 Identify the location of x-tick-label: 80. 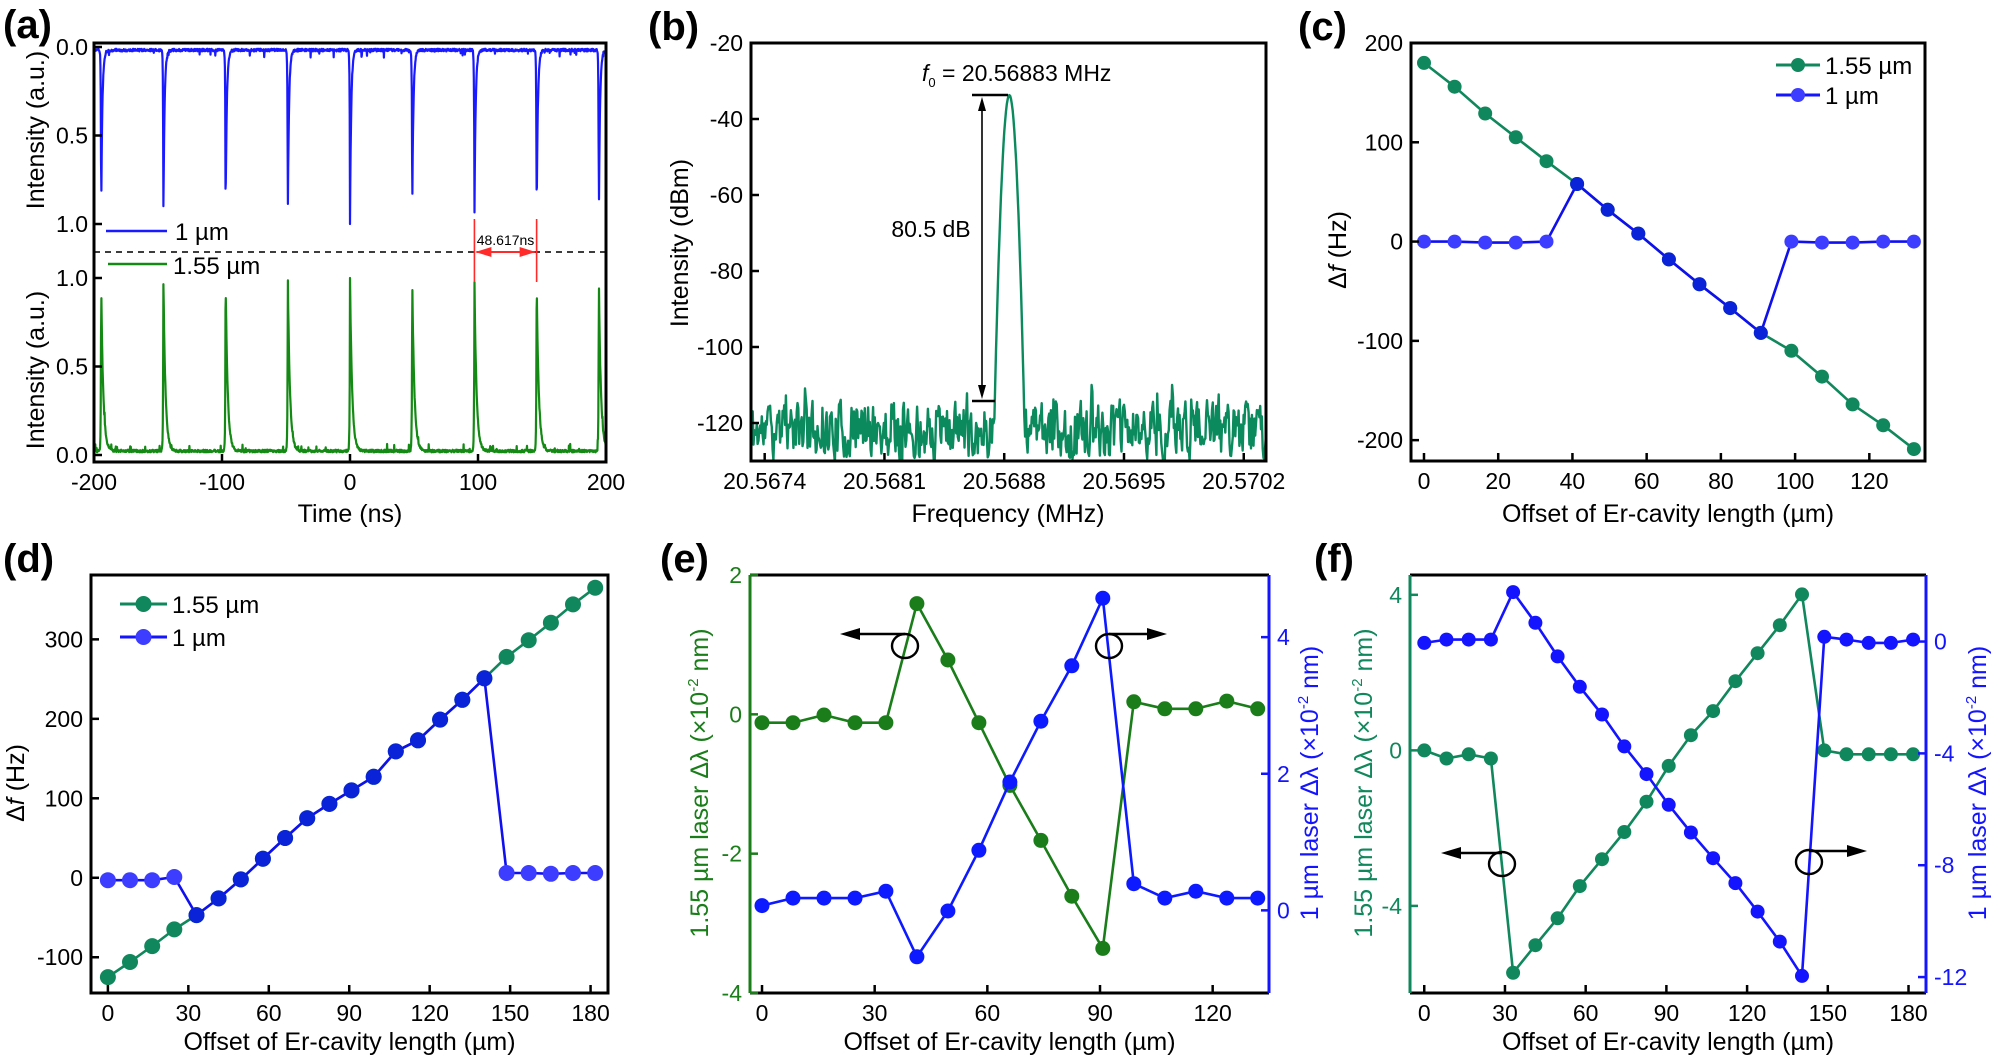
(1721, 481).